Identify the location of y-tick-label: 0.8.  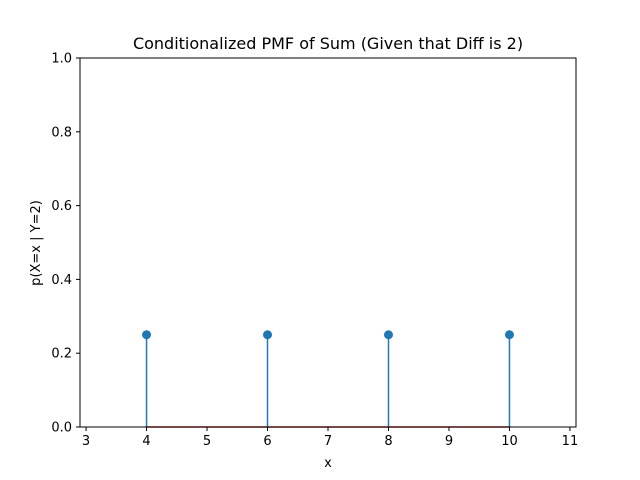
(61, 132).